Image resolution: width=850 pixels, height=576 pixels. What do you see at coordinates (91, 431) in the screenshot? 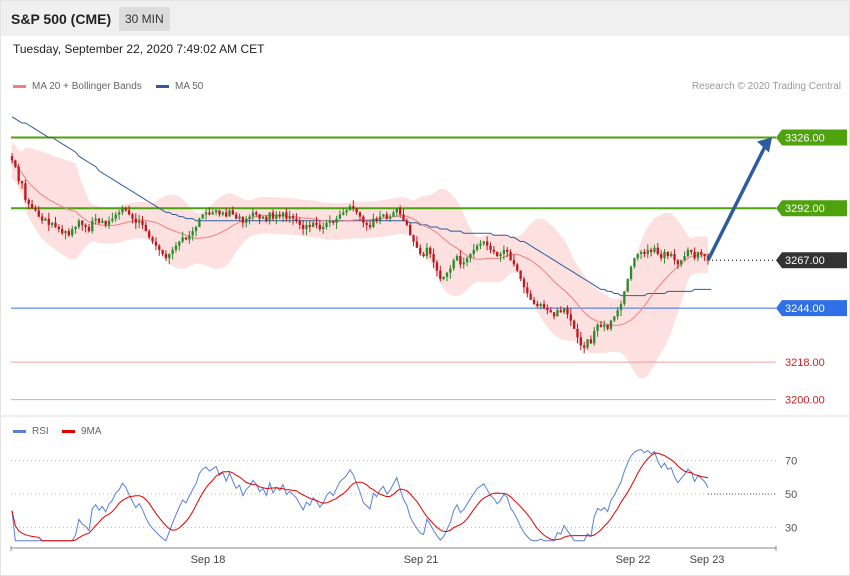
I see `legend-9ma-label: 9MA` at bounding box center [91, 431].